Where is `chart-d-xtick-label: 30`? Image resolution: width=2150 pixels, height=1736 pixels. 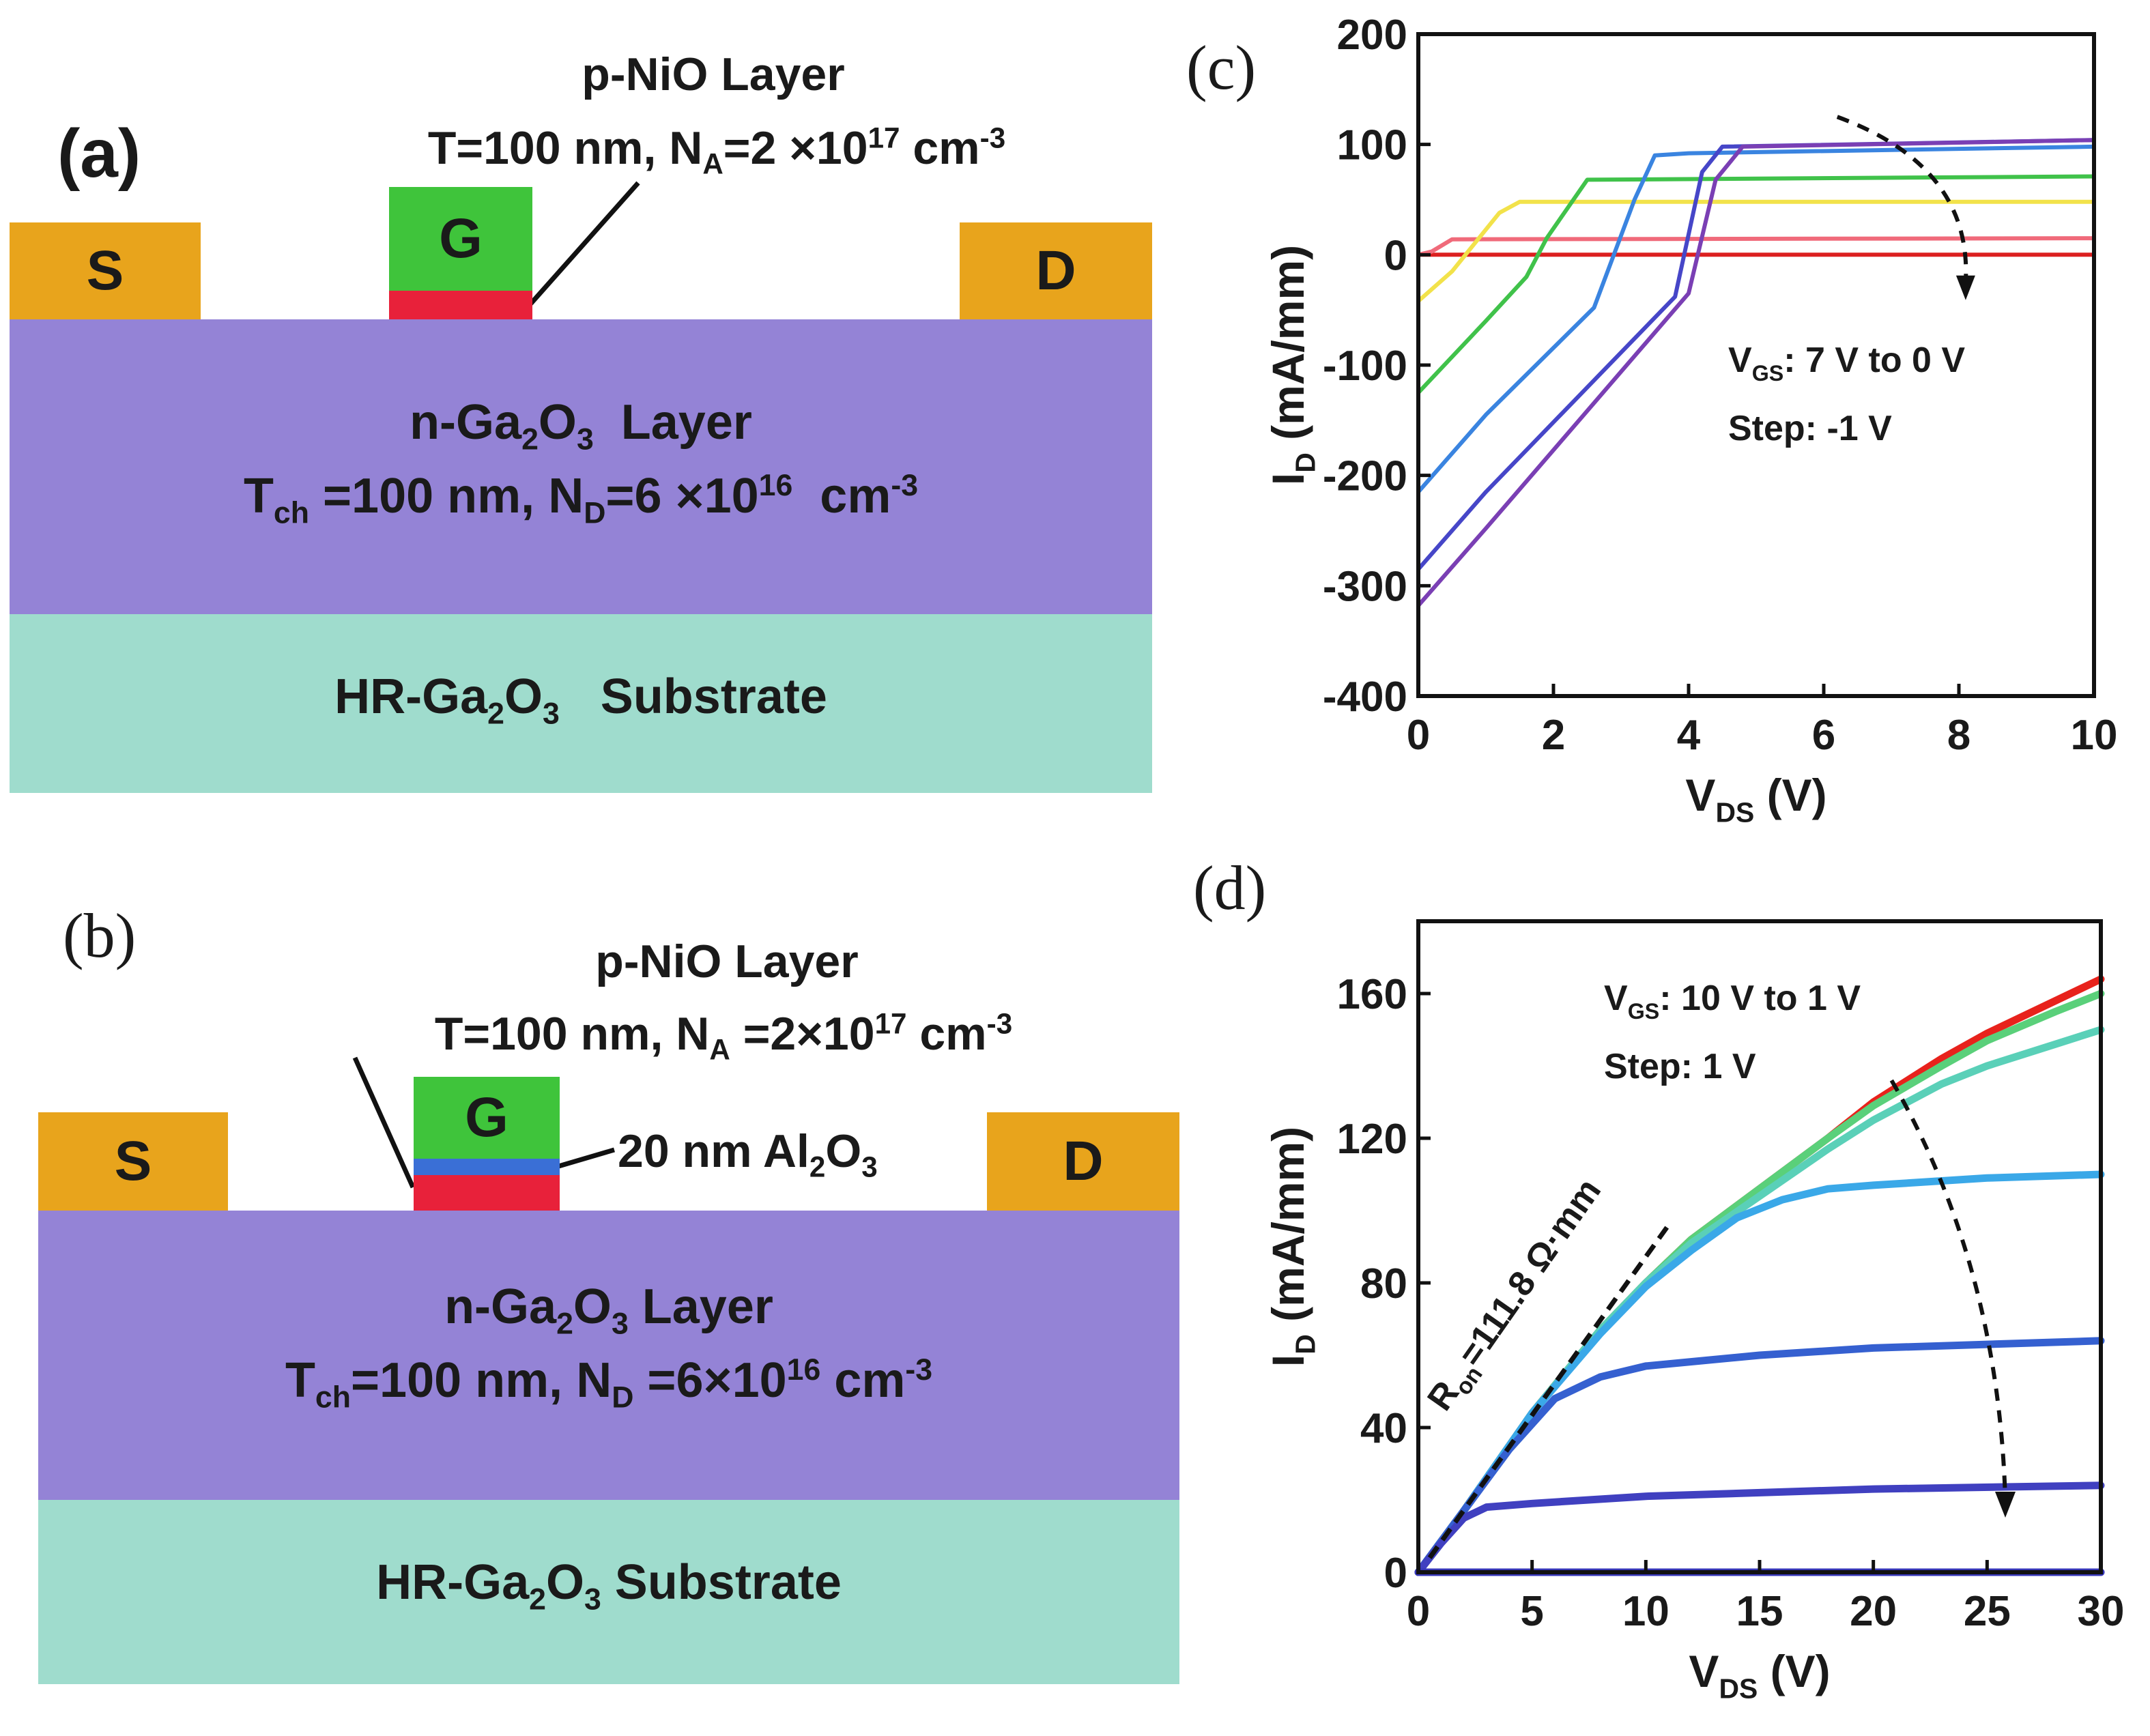 chart-d-xtick-label: 30 is located at coordinates (2101, 1611).